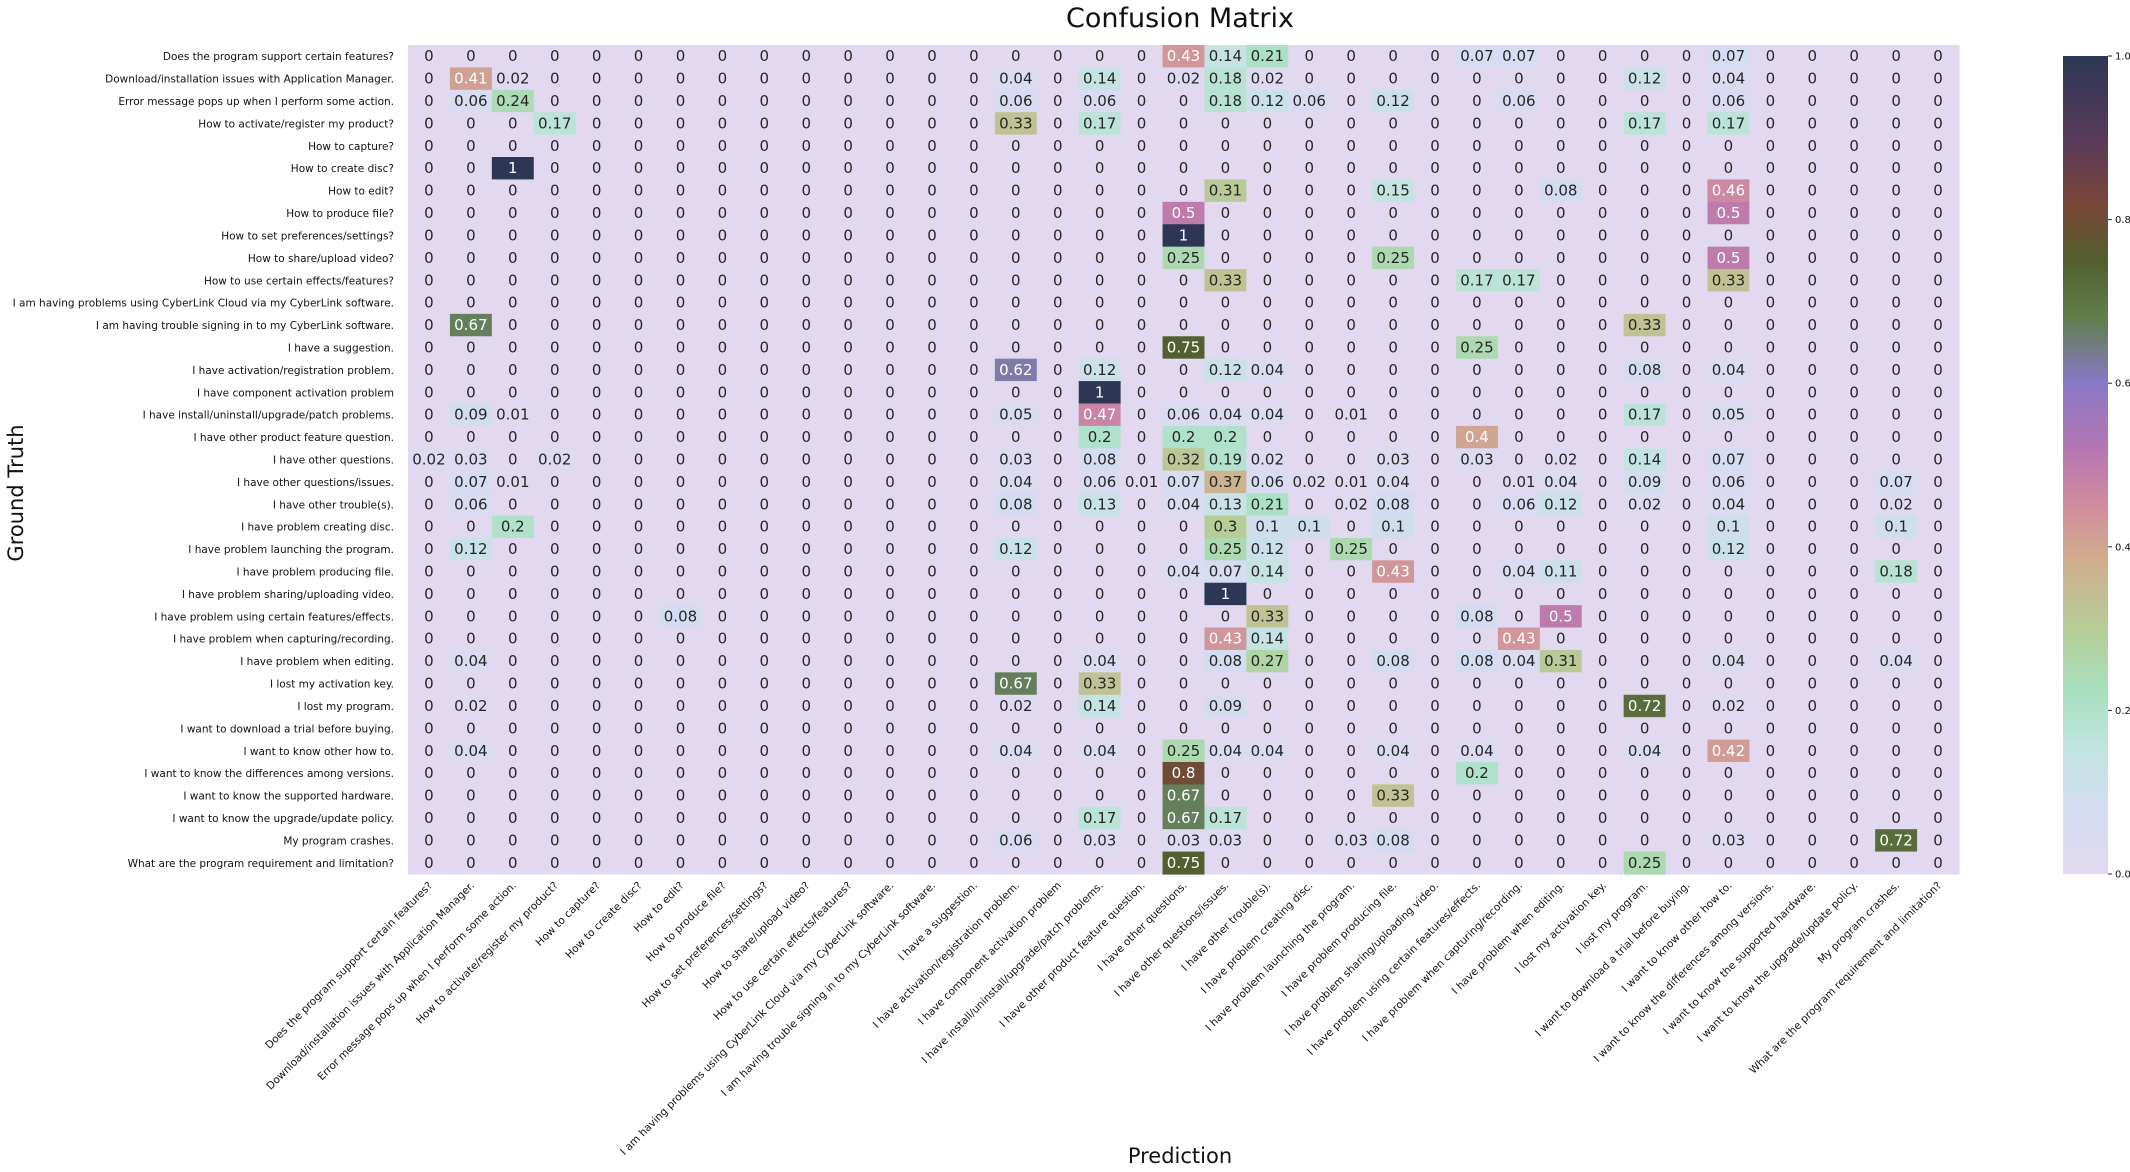 Image resolution: width=2130 pixels, height=1172 pixels. What do you see at coordinates (1728, 504) in the screenshot?
I see `cell-value-label: 0.04` at bounding box center [1728, 504].